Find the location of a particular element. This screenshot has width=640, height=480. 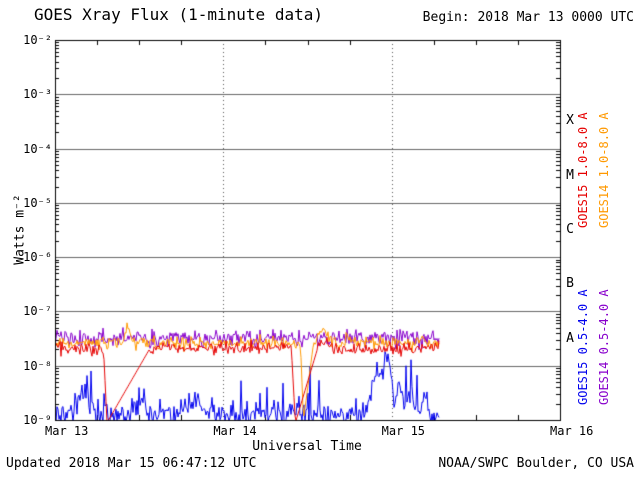

flux-class-letter: B is located at coordinates (570, 284).